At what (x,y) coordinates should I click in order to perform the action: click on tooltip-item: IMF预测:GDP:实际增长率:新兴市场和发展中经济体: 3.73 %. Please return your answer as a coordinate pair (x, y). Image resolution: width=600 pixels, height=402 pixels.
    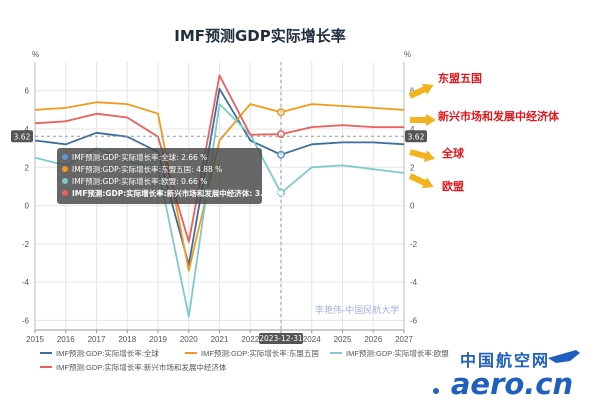
    Looking at the image, I should click on (178, 193).